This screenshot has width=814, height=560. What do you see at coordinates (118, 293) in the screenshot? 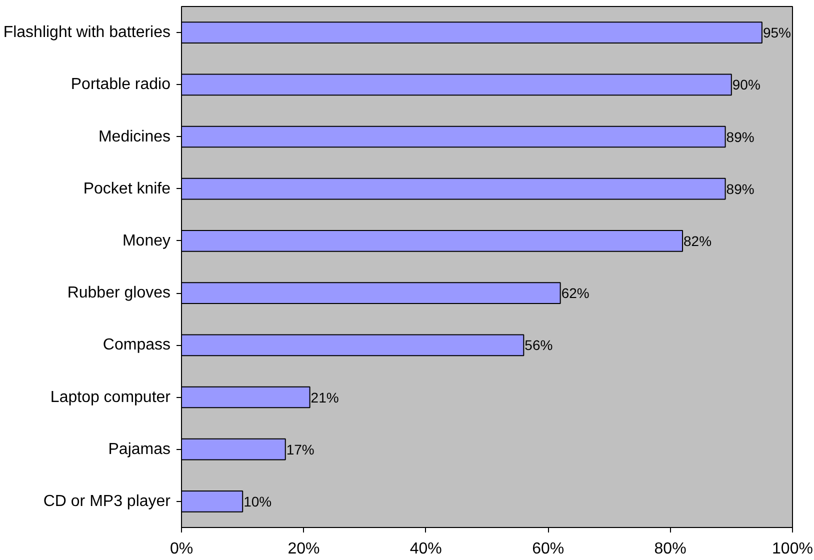
I see `y-tick-label: Rubber gloves` at bounding box center [118, 293].